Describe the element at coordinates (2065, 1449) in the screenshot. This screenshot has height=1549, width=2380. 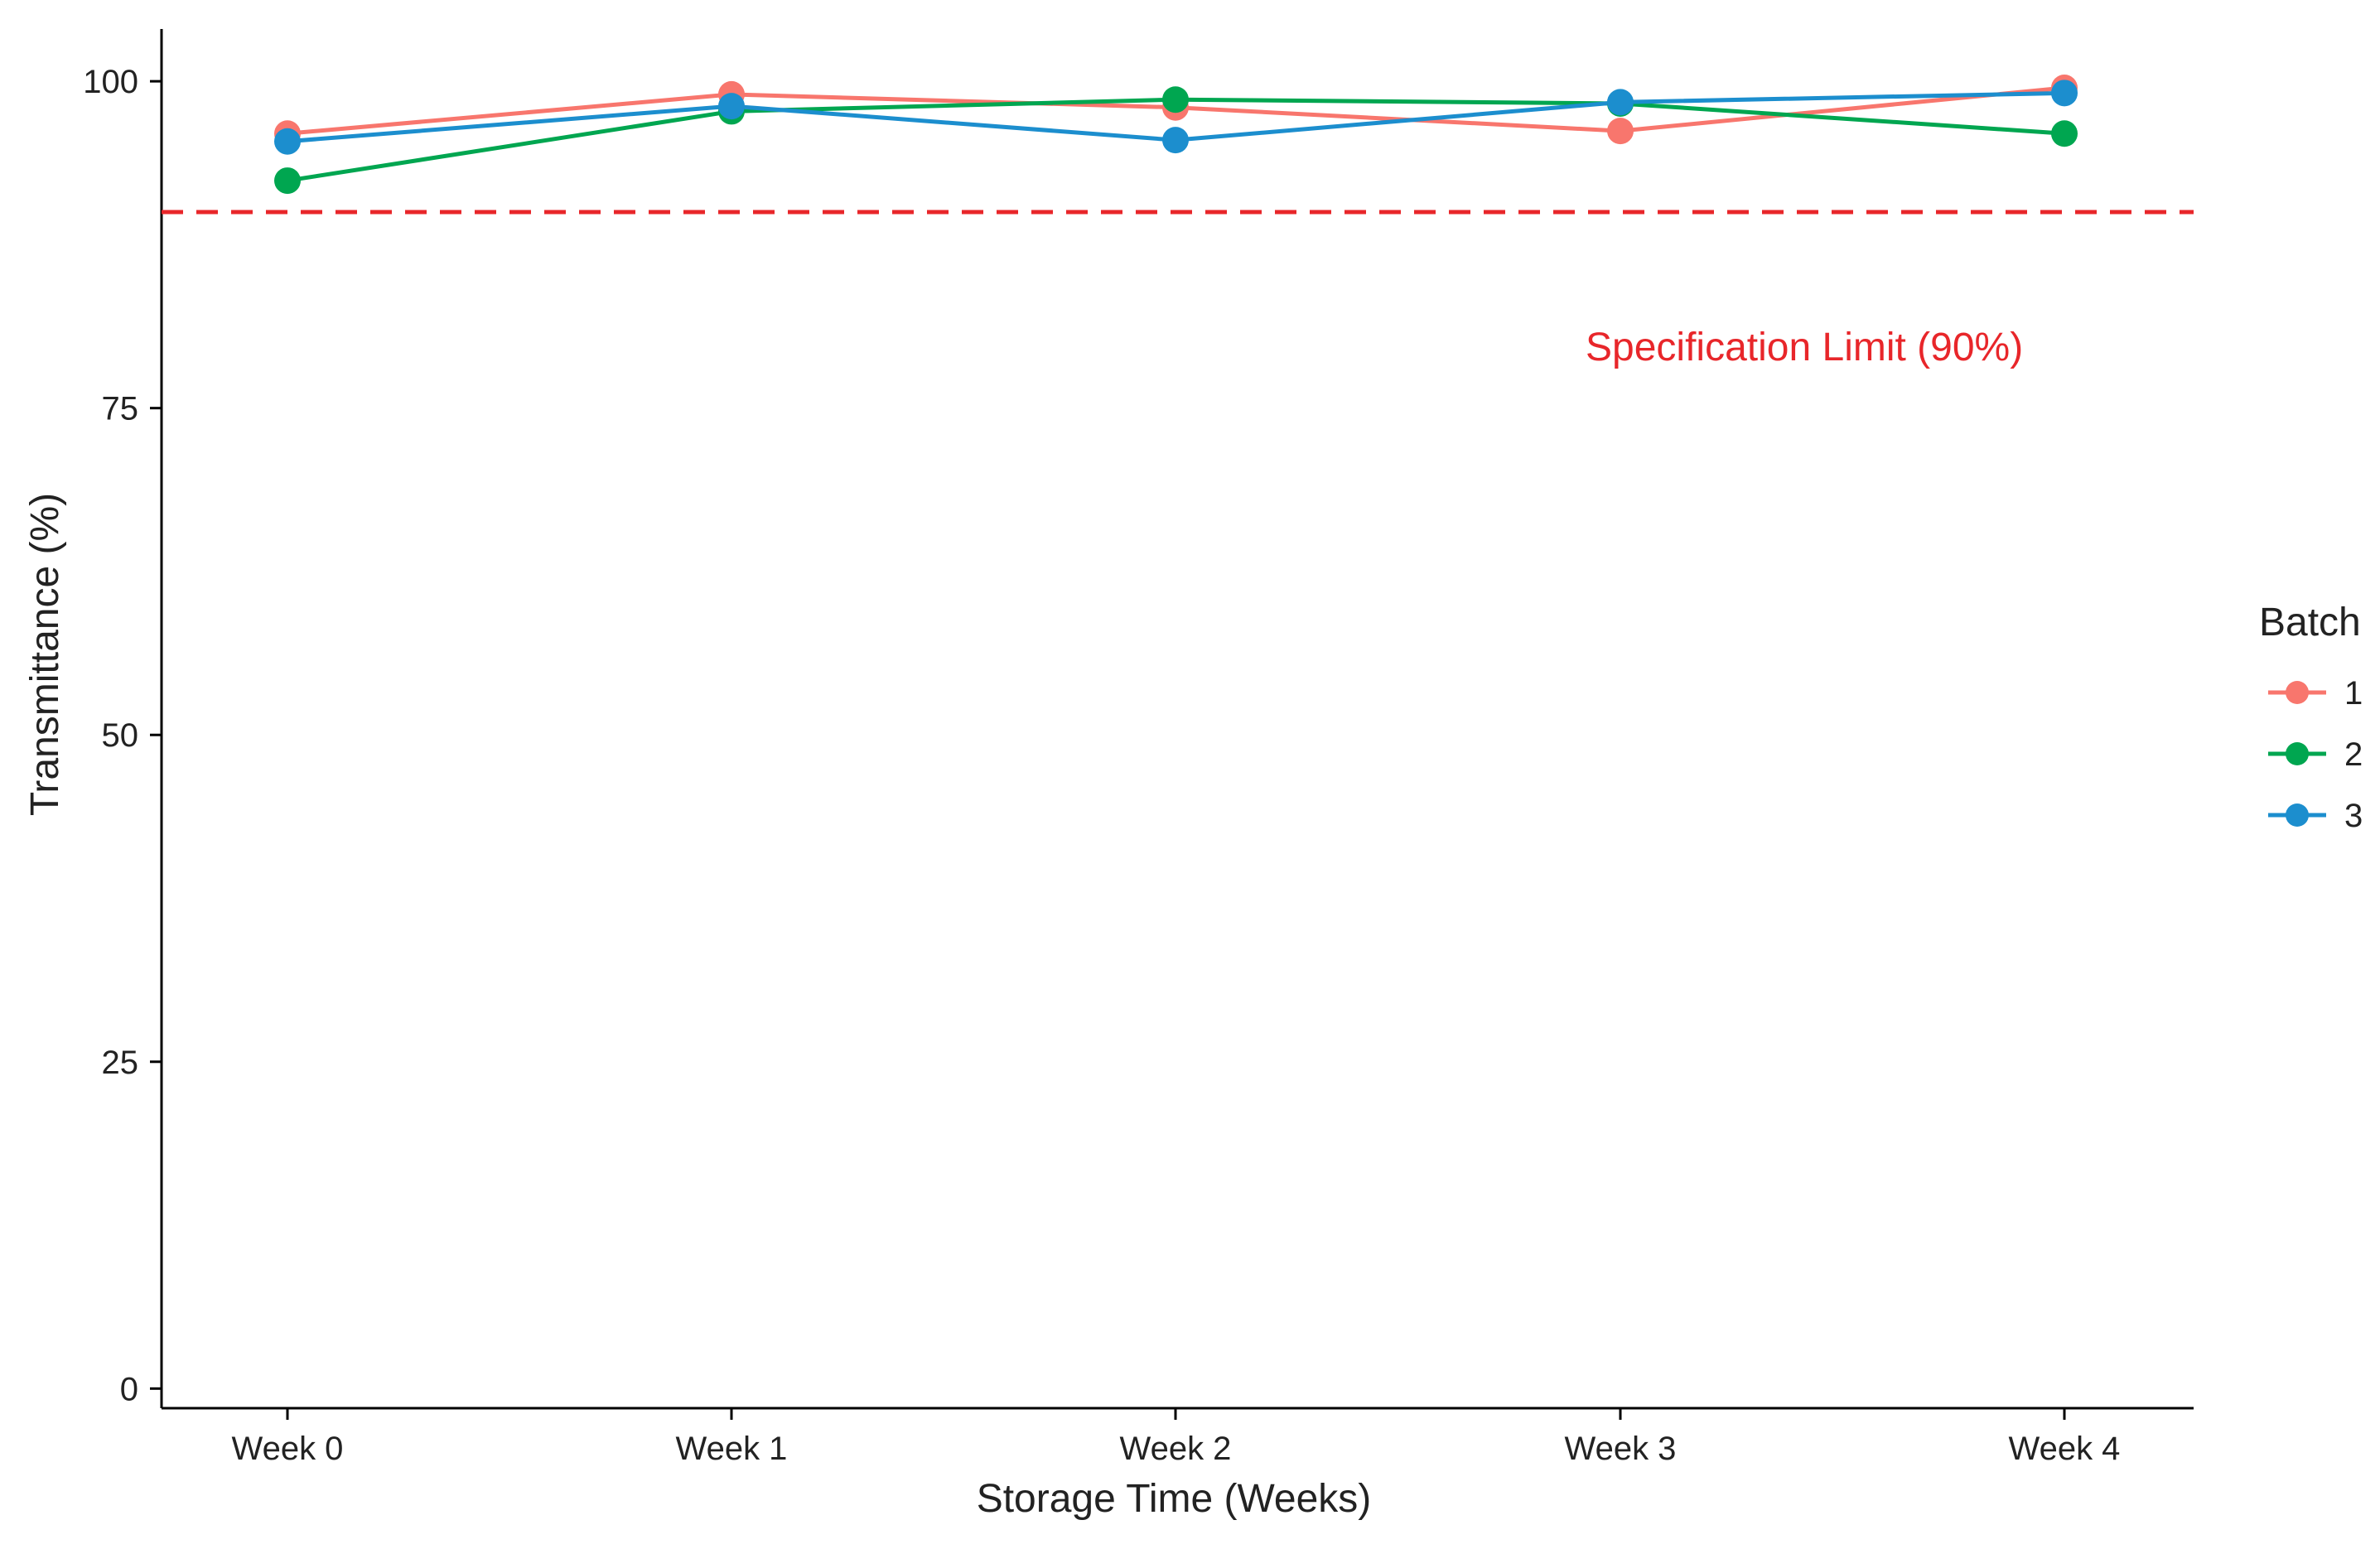
I see `x-tick-label: Week 4` at that location.